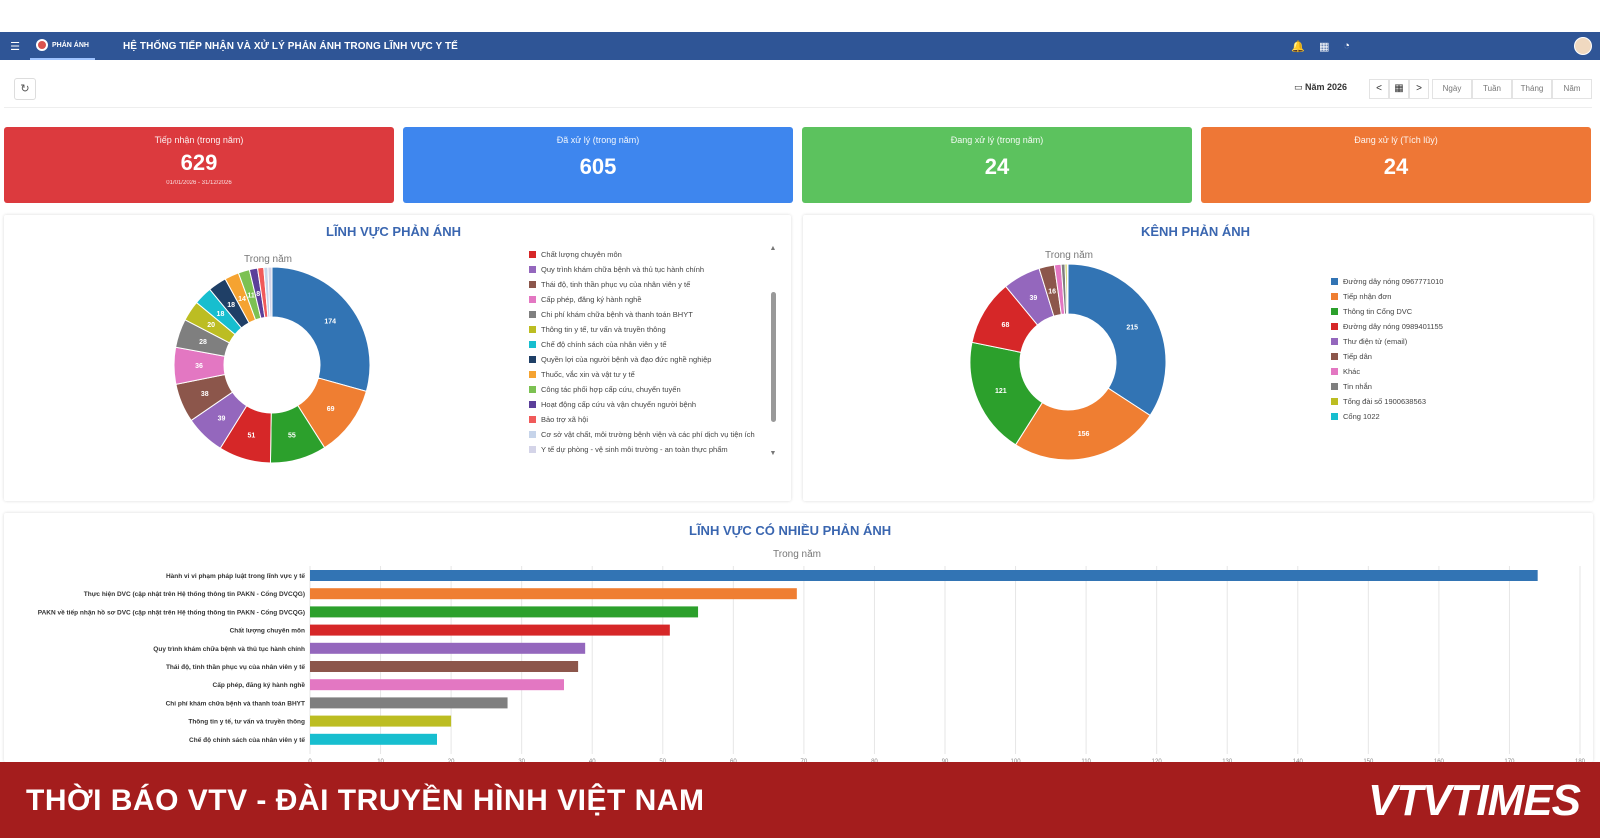  What do you see at coordinates (251, 296) in the screenshot?
I see `slice-label: 11` at bounding box center [251, 296].